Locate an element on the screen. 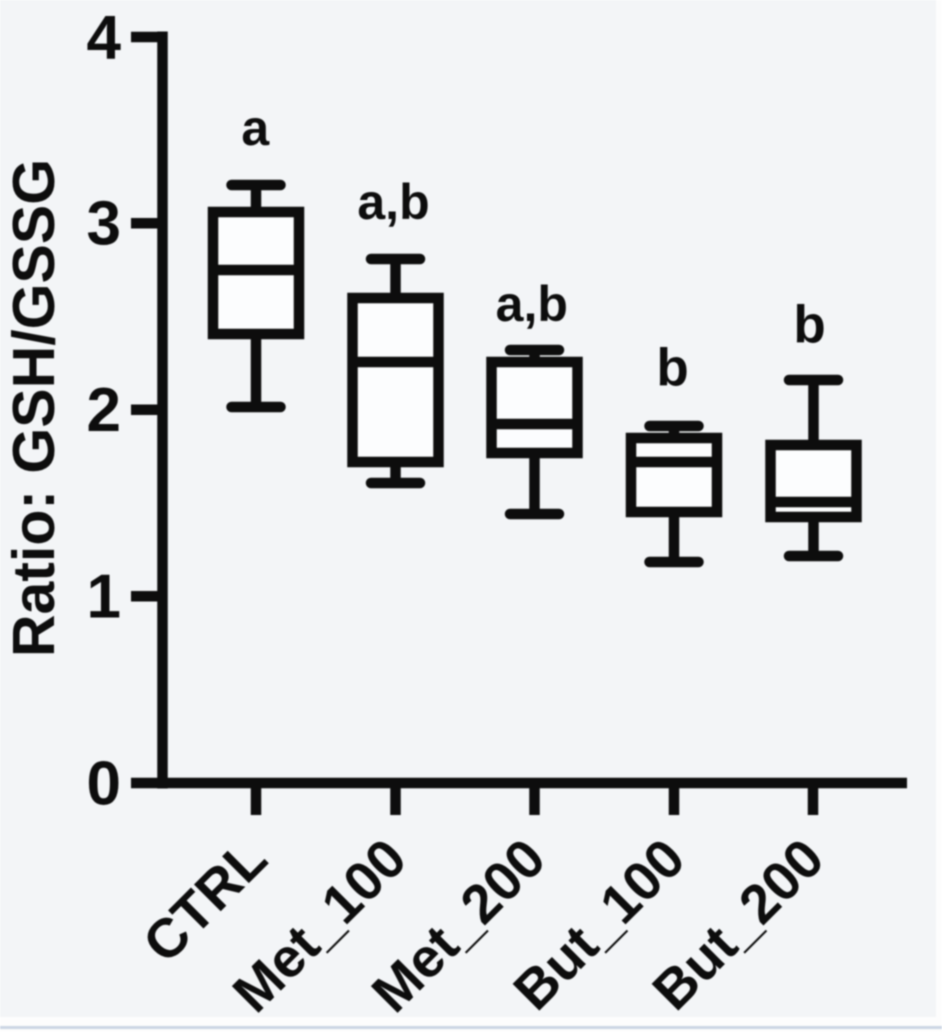 Image resolution: width=942 pixels, height=1032 pixels. svg-text: Ratio: GSH/GSSG is located at coordinates (34, 408).